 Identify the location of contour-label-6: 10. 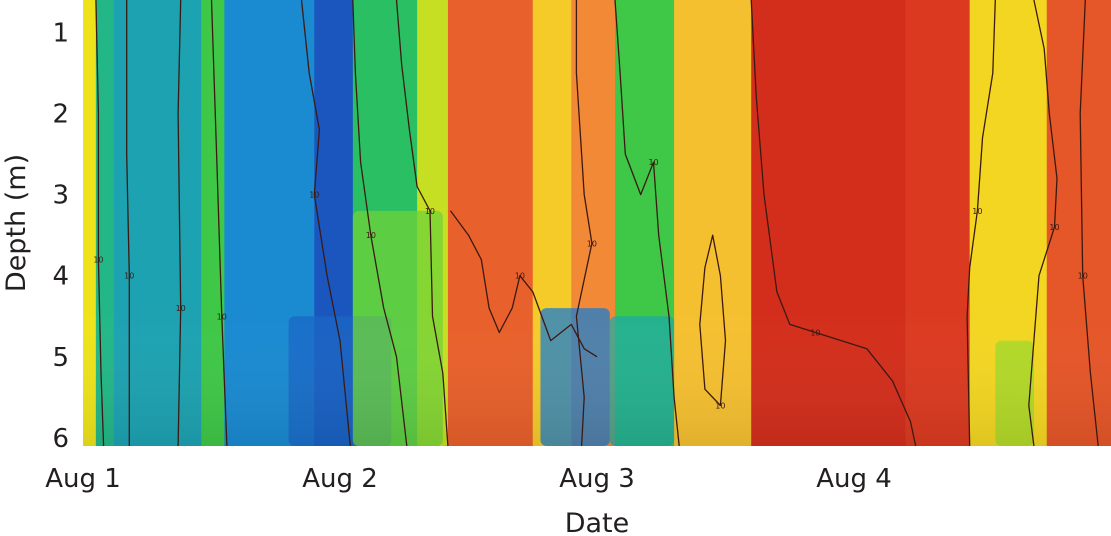
(430, 211).